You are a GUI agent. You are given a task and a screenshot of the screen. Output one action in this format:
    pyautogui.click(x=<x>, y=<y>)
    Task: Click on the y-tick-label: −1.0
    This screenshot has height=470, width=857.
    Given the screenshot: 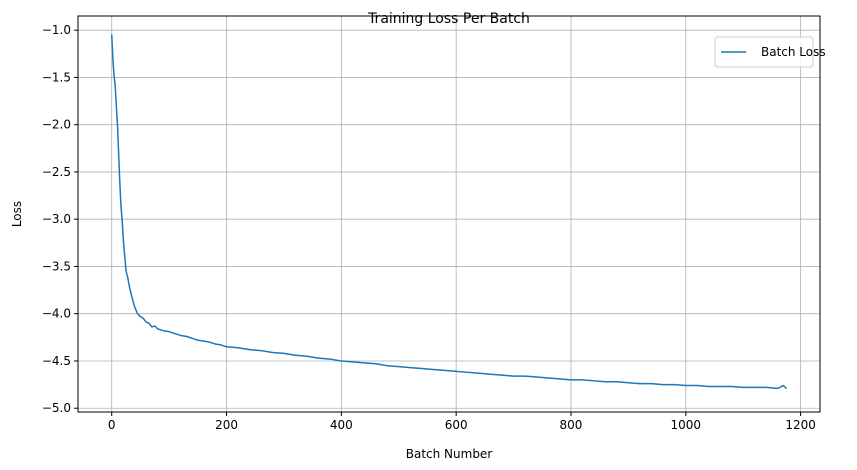 What is the action you would take?
    pyautogui.click(x=56, y=30)
    